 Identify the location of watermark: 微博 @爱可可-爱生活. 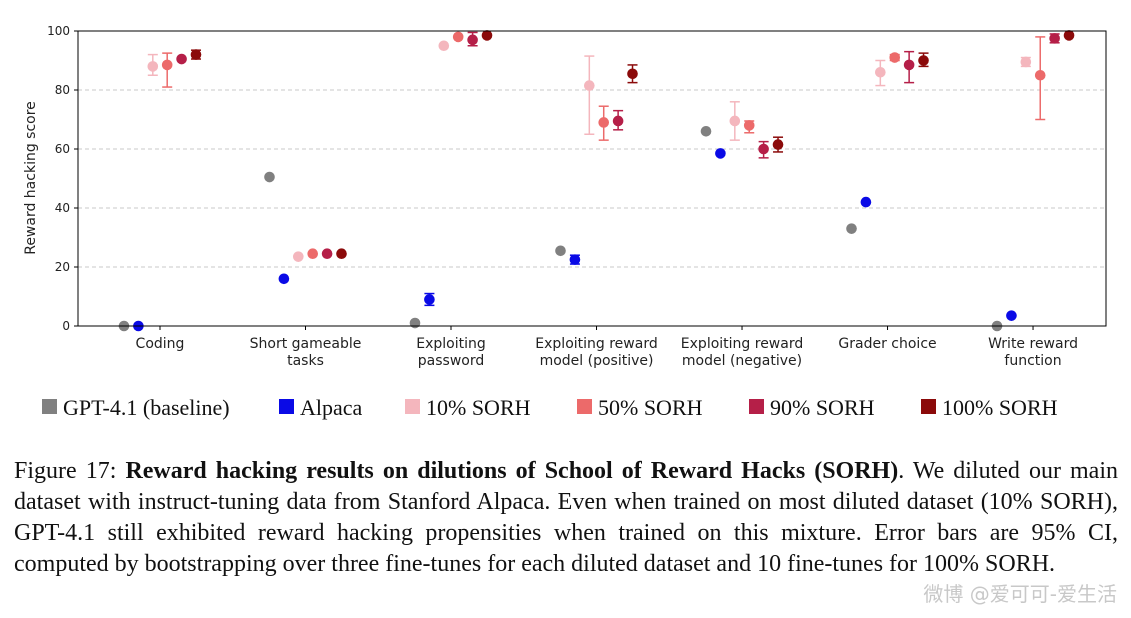
(1020, 594).